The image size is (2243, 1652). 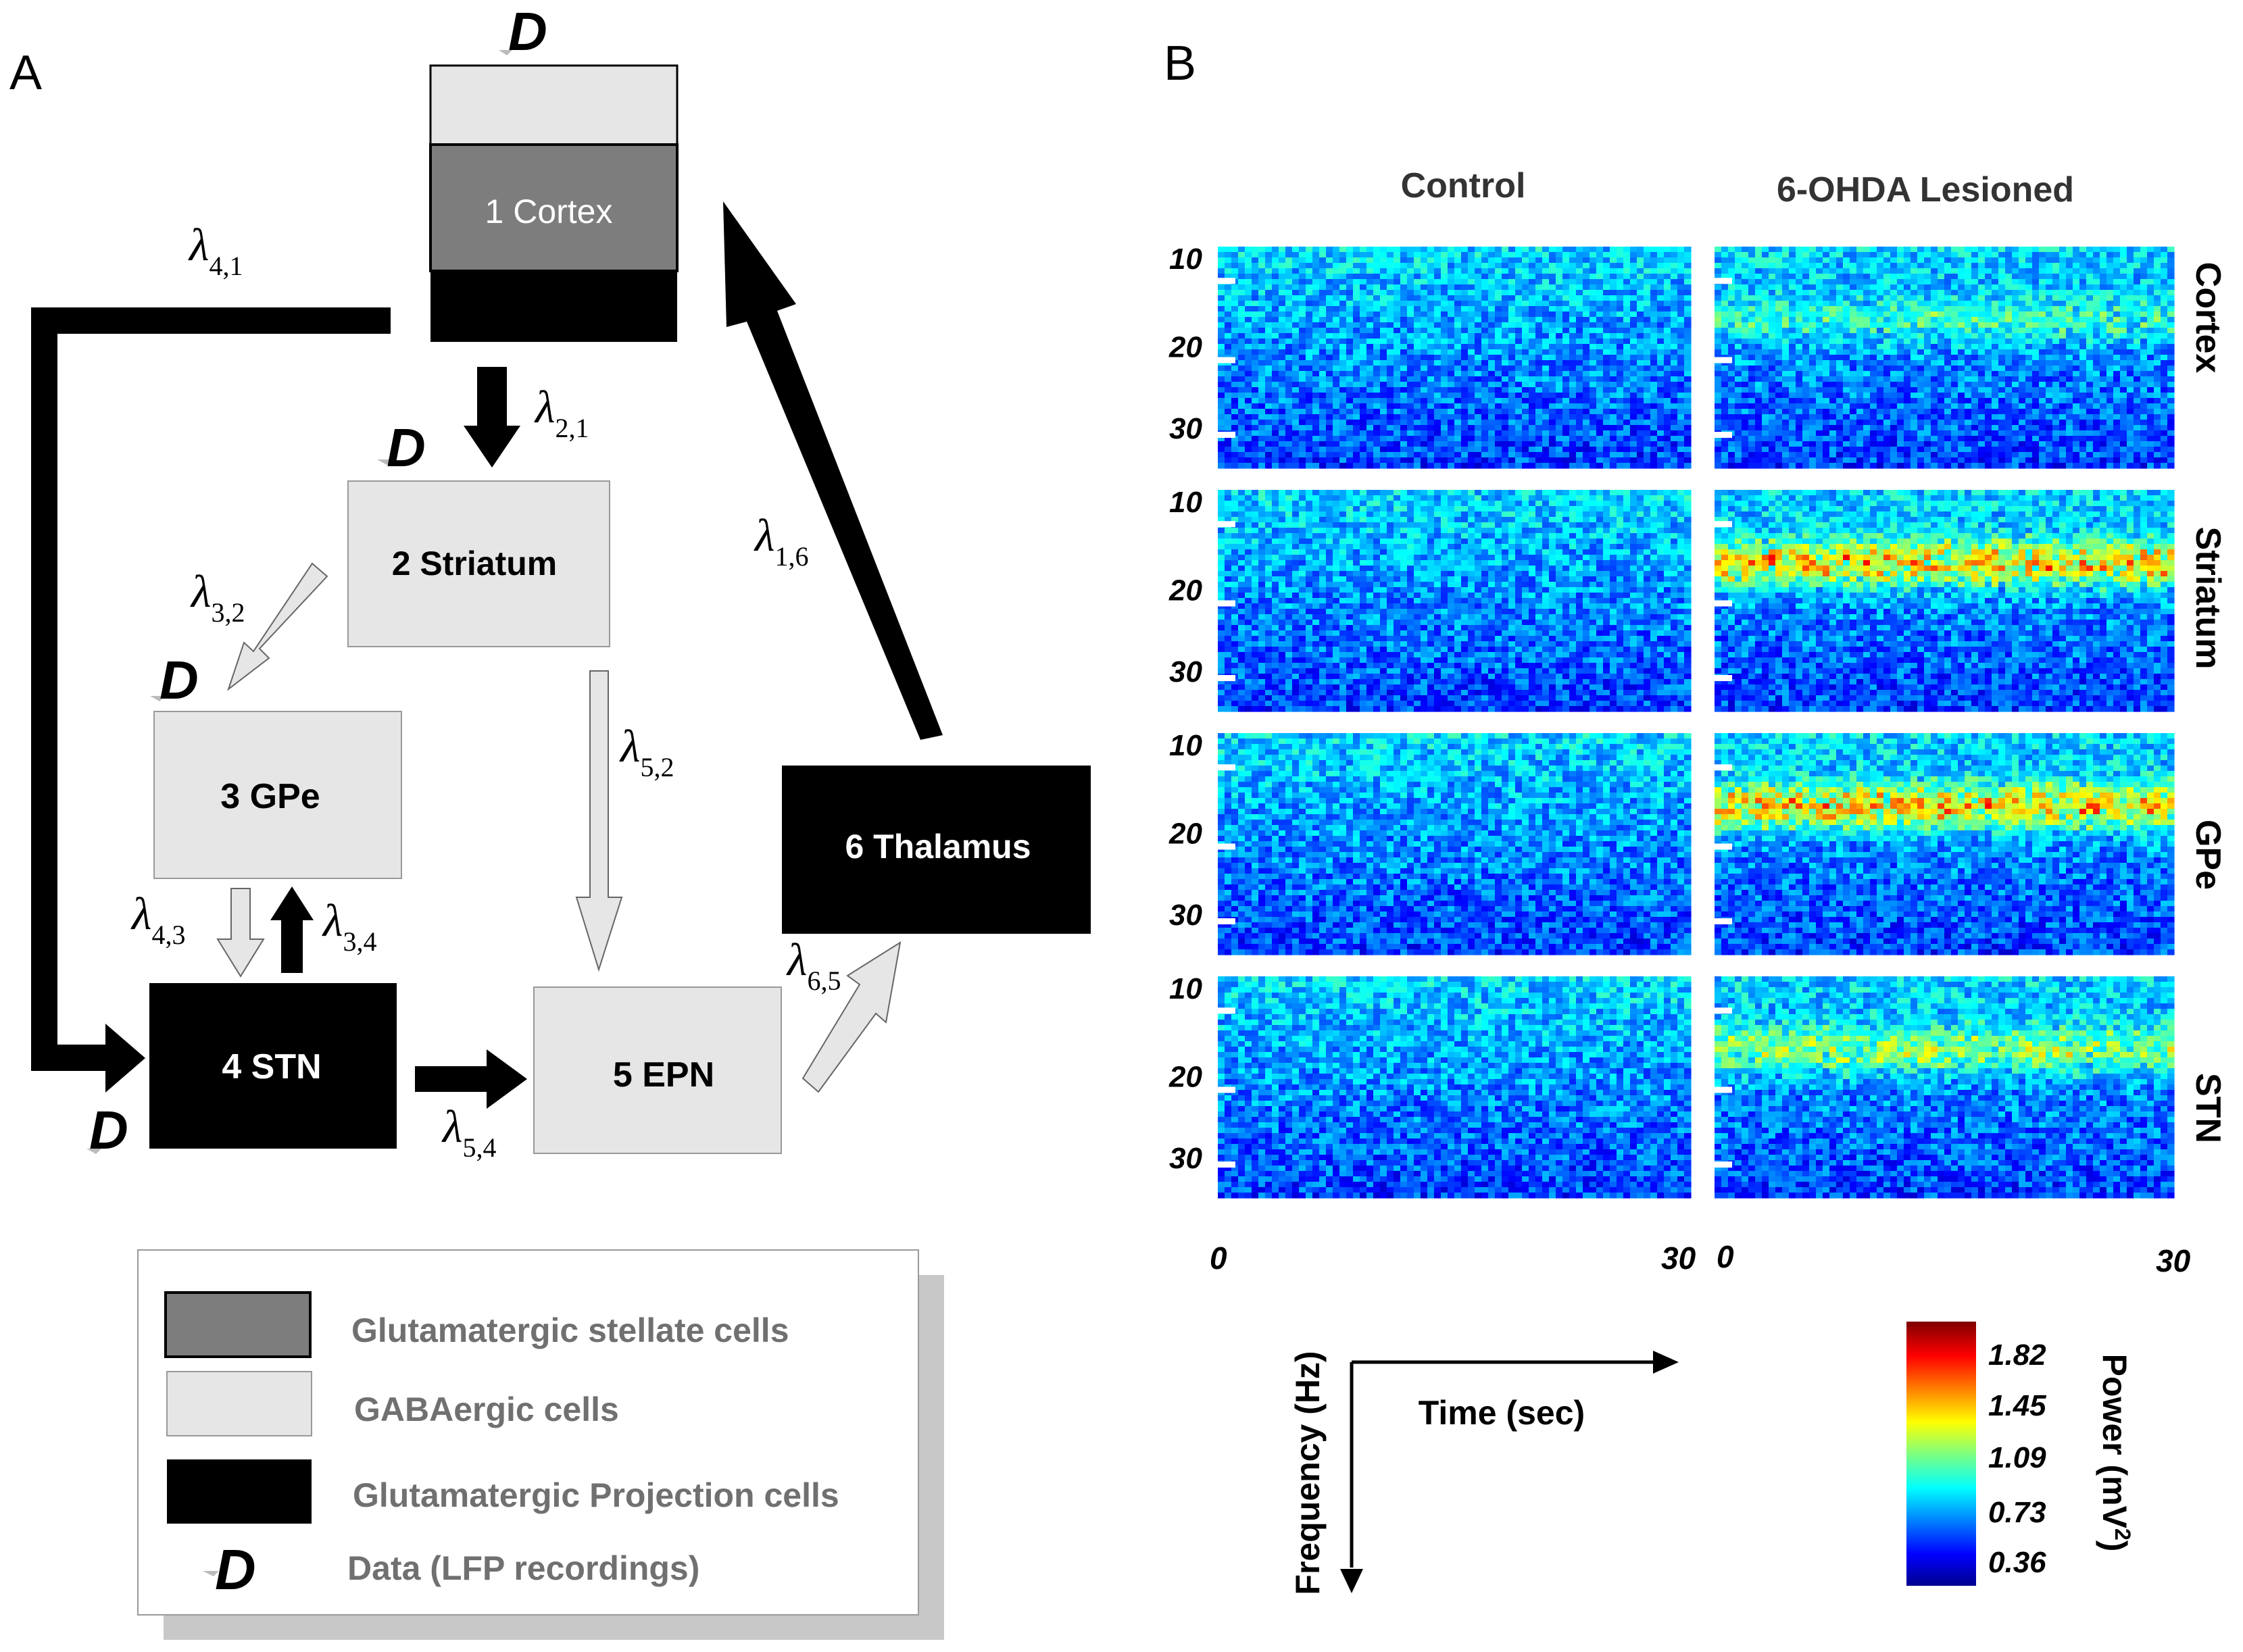 What do you see at coordinates (2115, 1453) in the screenshot?
I see `colorbar-title: Power (mV2)` at bounding box center [2115, 1453].